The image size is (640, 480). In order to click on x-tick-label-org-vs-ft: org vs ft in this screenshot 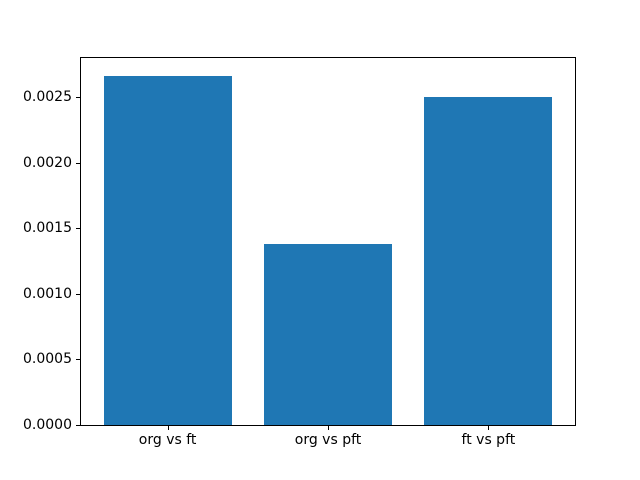, I will do `click(167, 440)`.